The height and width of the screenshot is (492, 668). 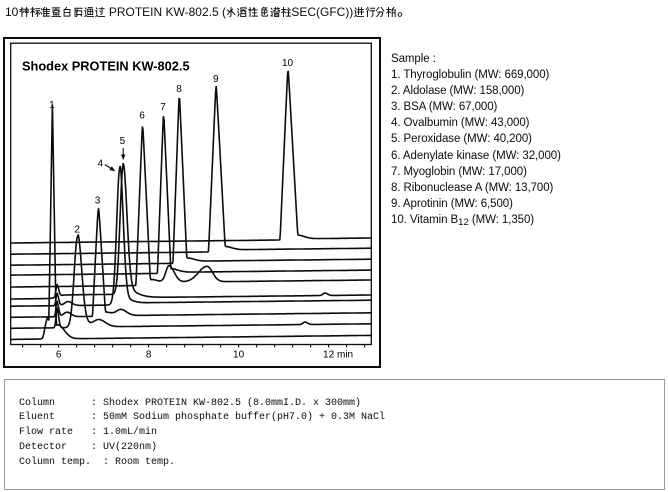 I want to click on svg-text: 4, so click(x=101, y=164).